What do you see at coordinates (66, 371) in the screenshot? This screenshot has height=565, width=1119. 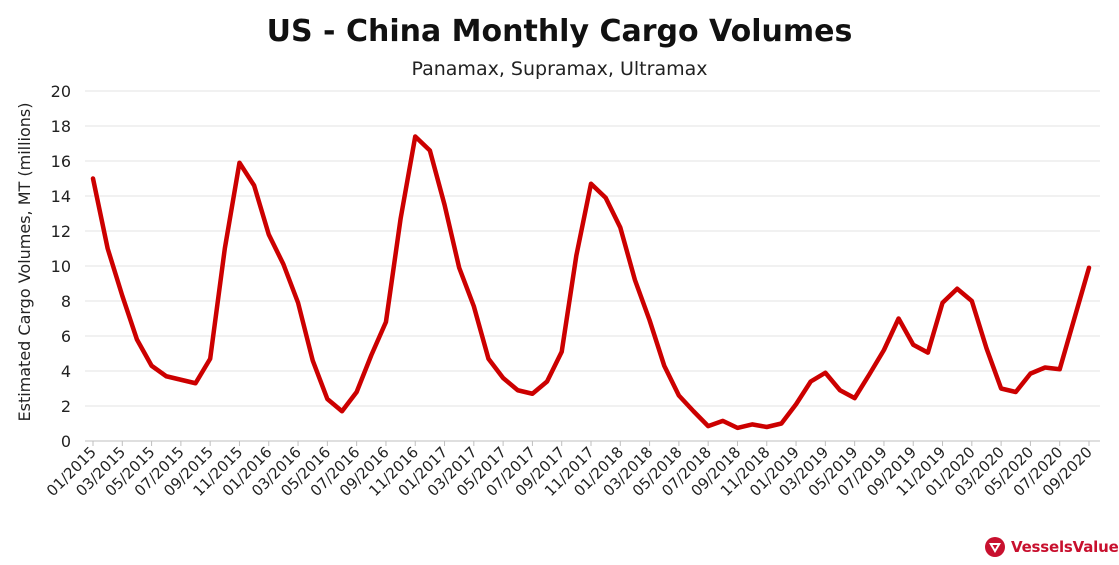 I see `y-tick-label: 4` at bounding box center [66, 371].